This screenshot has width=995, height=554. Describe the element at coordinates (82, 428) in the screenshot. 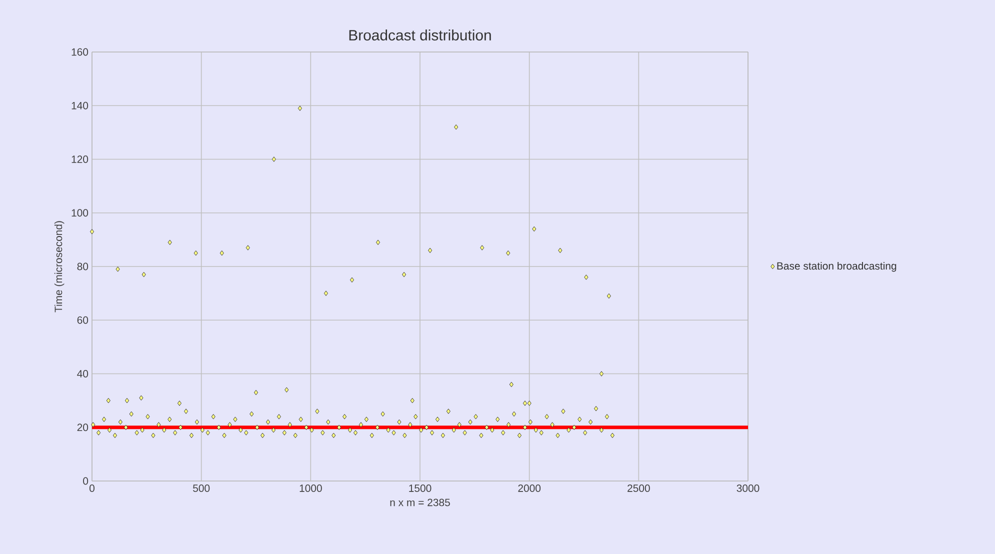

I see `y-tick-label: 20` at that location.